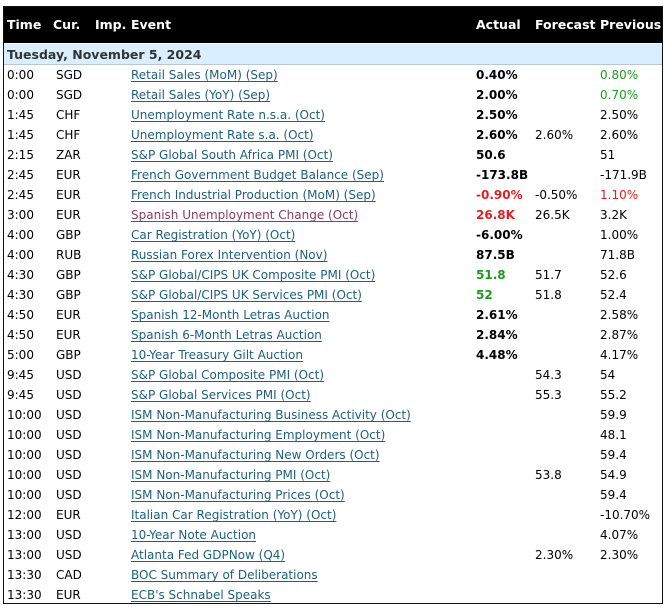 The height and width of the screenshot is (607, 668). I want to click on previous-value: 0.70%, so click(619, 95).